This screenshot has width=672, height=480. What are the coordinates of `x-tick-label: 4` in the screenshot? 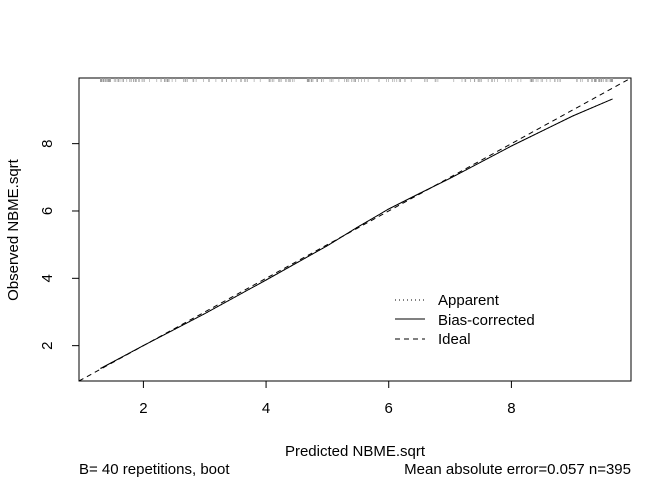 It's located at (266, 408).